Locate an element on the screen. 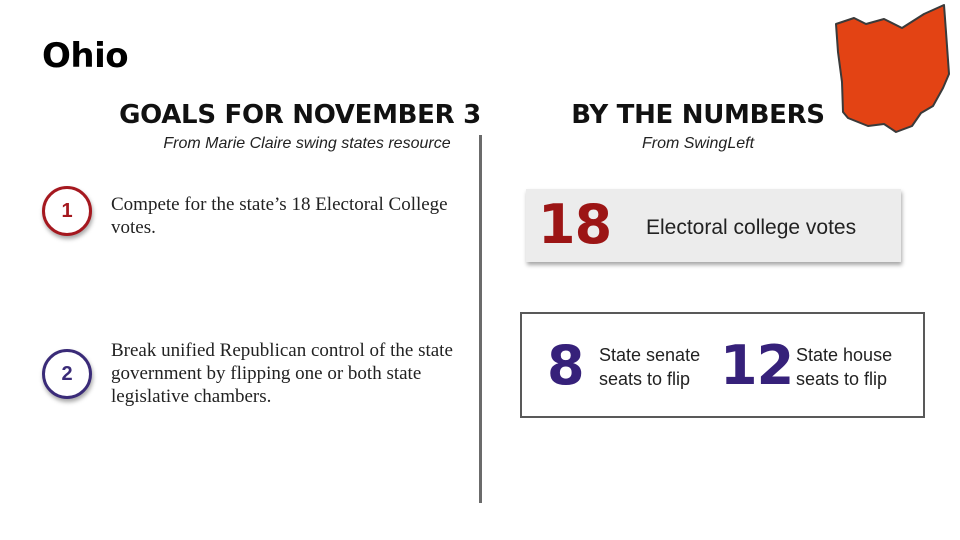 The height and width of the screenshot is (540, 960). goals-source: From Marie Claire swing states resource is located at coordinates (307, 143).